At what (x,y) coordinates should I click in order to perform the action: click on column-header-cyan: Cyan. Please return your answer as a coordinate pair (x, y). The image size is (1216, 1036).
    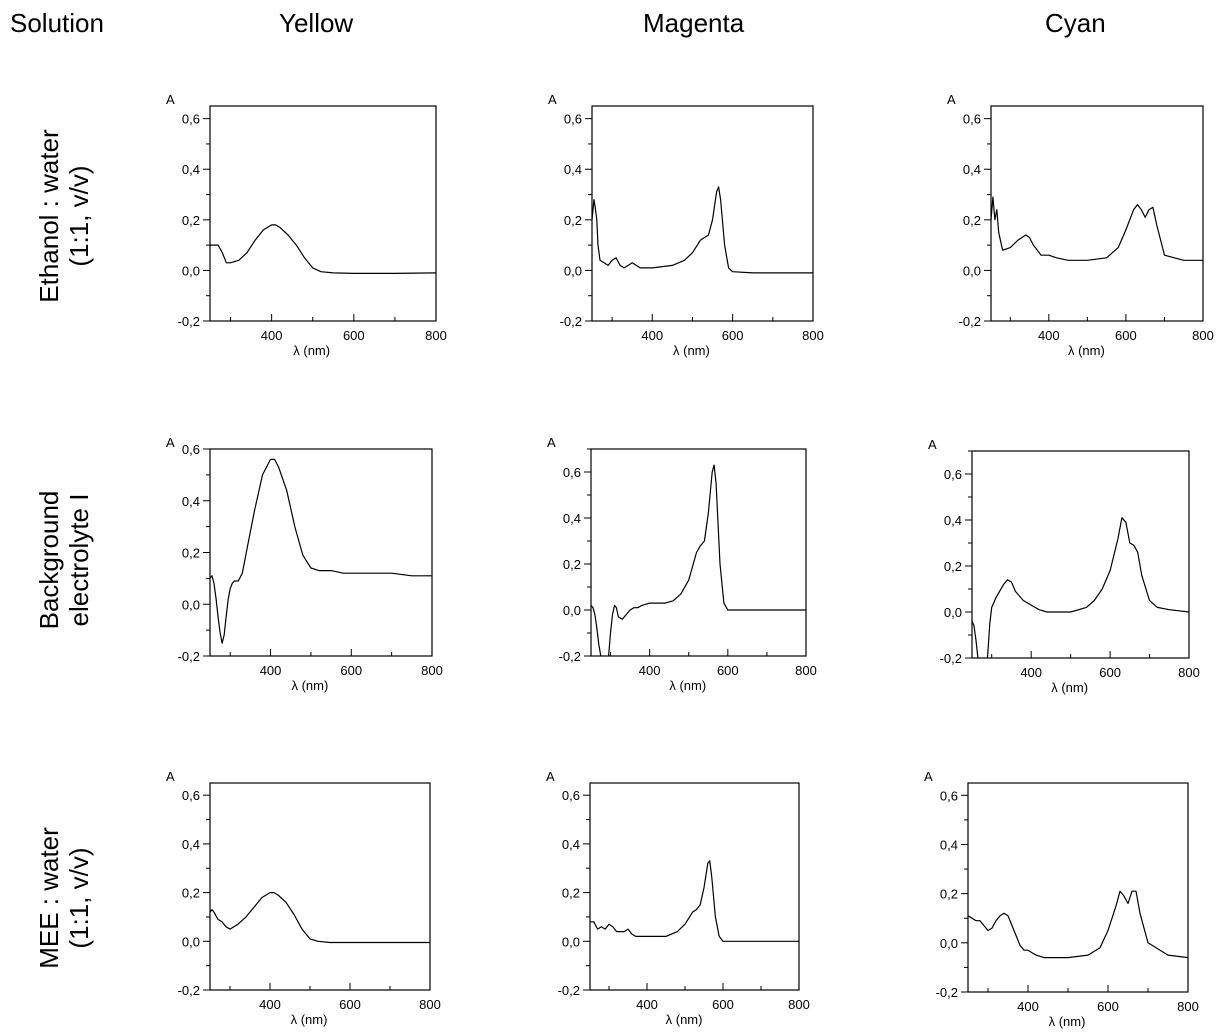
    Looking at the image, I should click on (1075, 23).